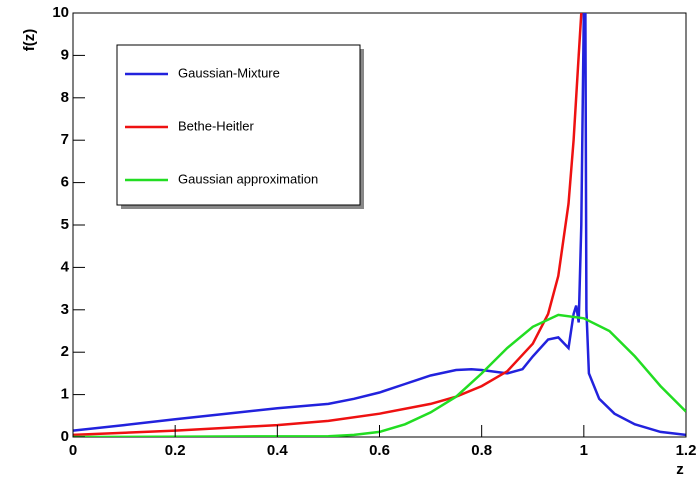 The image size is (696, 482). I want to click on y-tick-label: 2, so click(65, 351).